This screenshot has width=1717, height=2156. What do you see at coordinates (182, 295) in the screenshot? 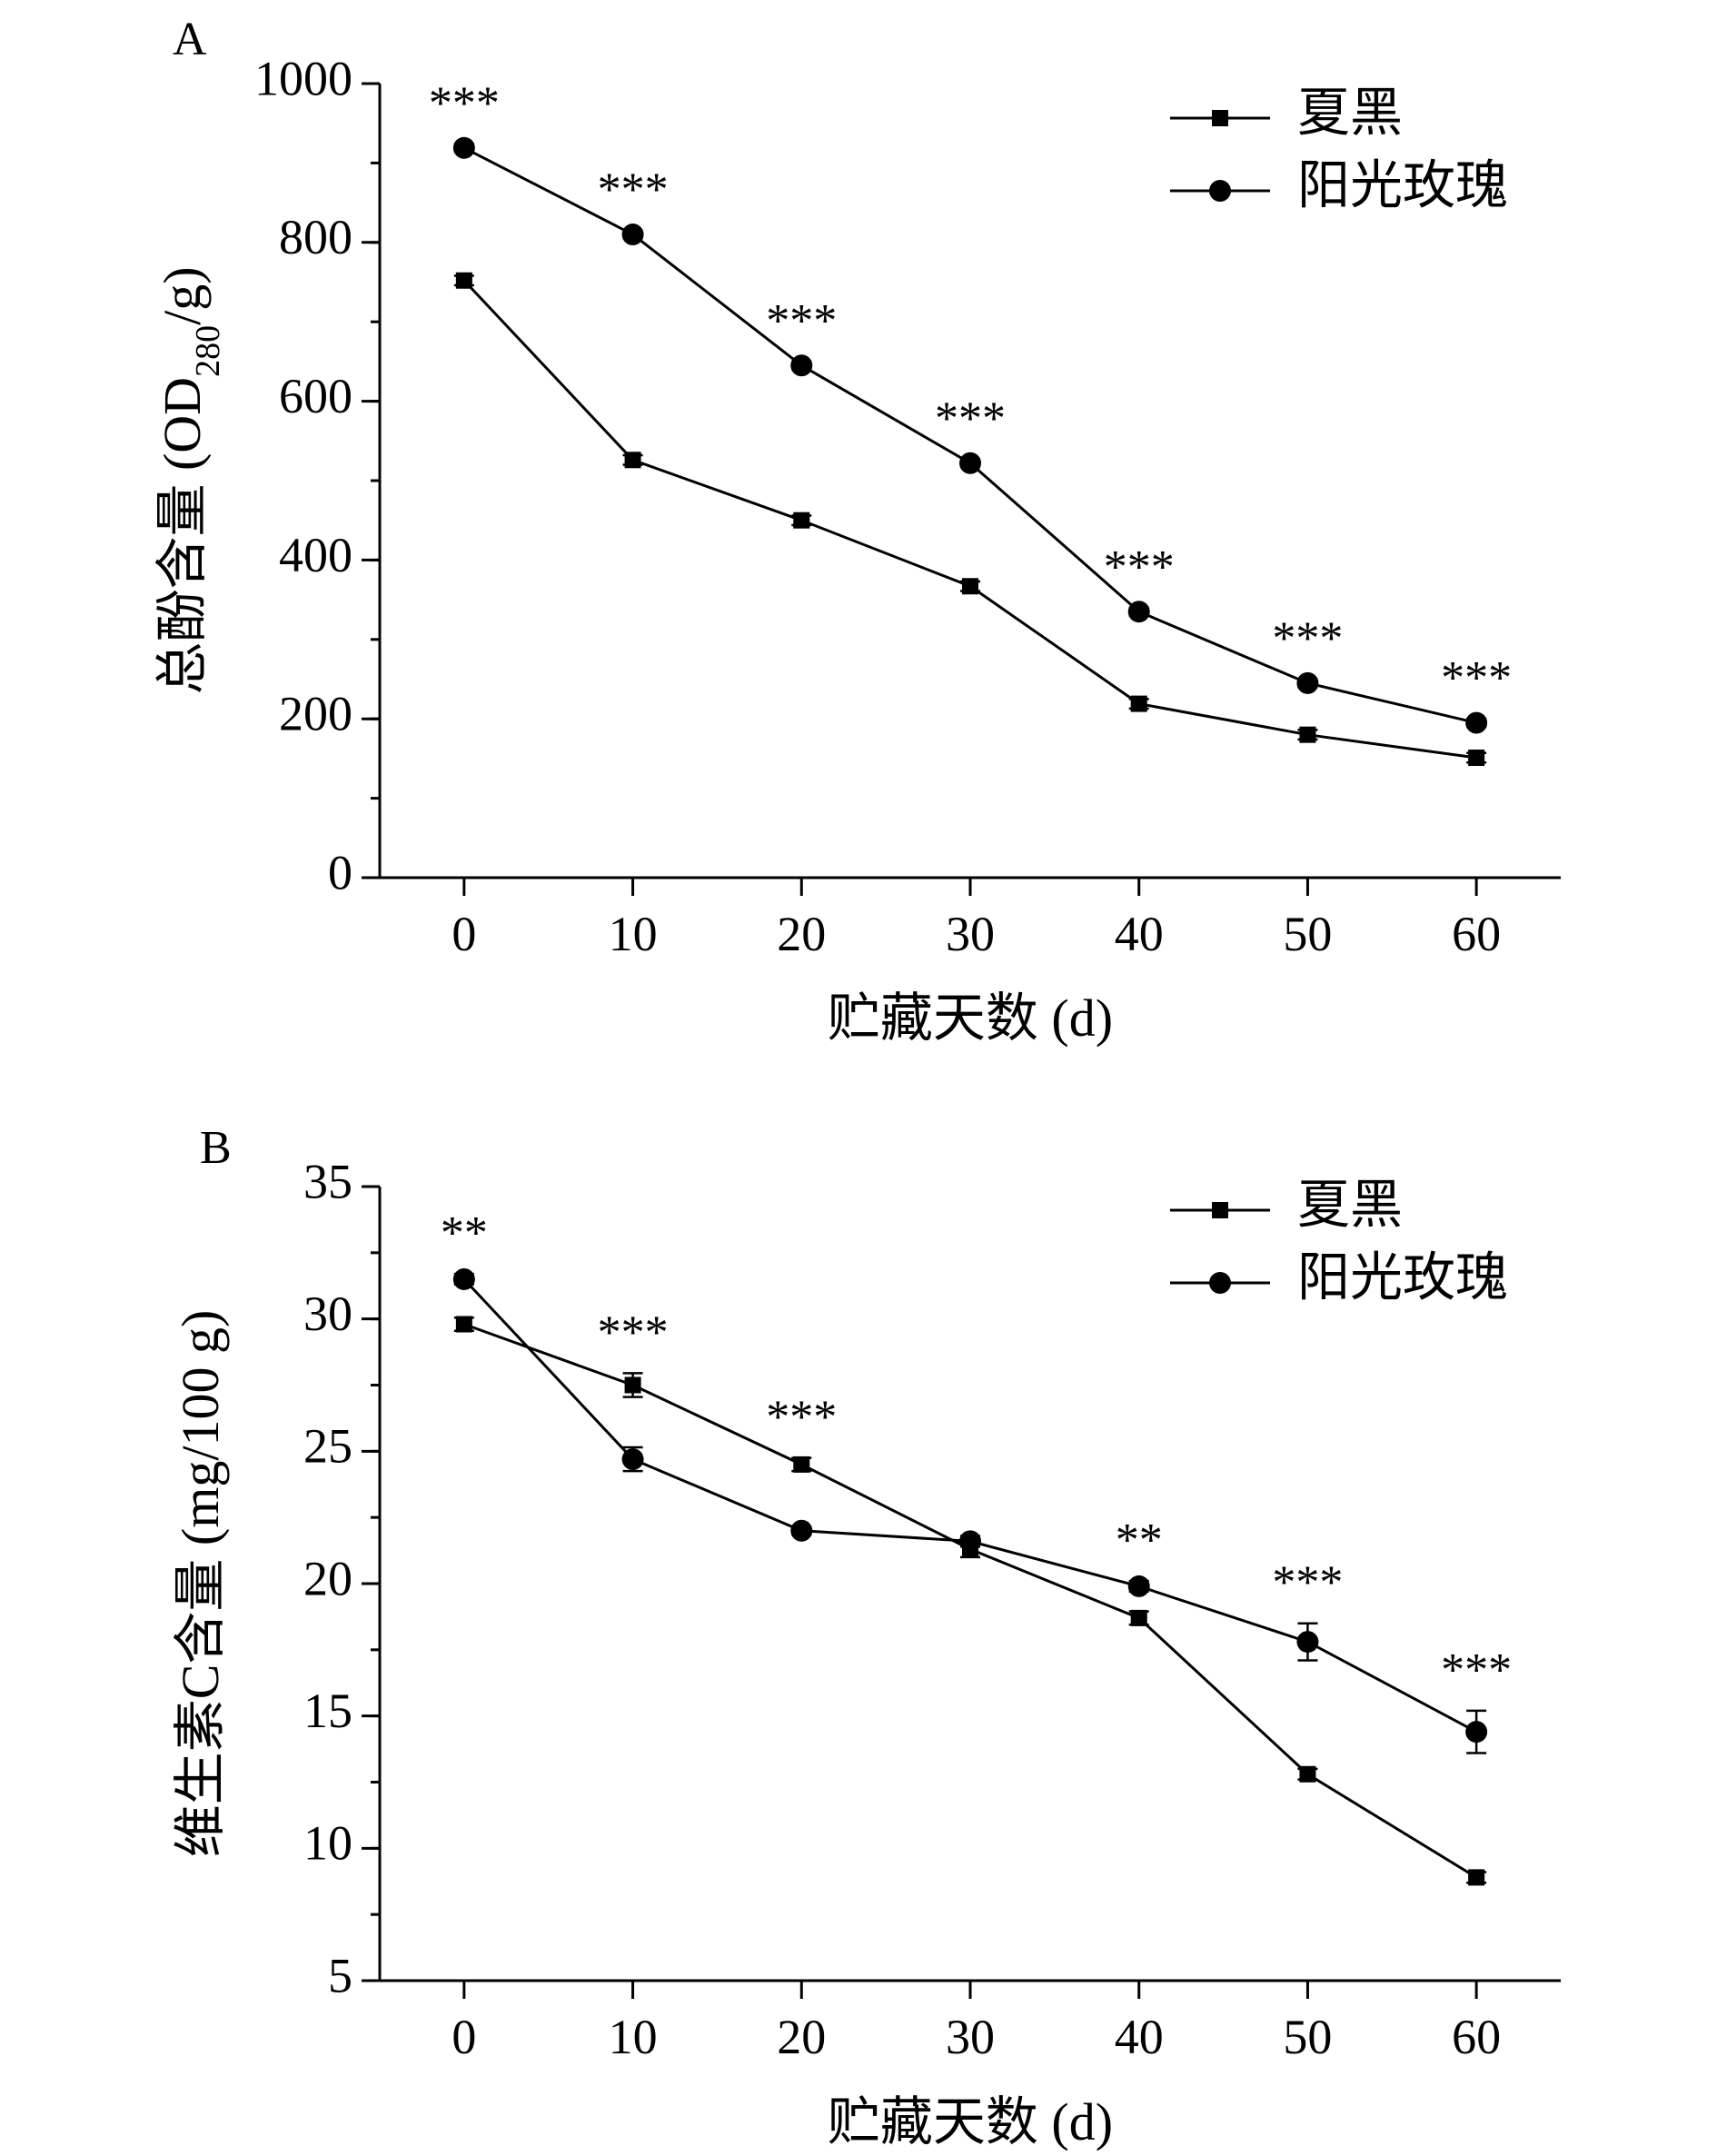
I see `y-axis-label-end: /g)` at bounding box center [182, 295].